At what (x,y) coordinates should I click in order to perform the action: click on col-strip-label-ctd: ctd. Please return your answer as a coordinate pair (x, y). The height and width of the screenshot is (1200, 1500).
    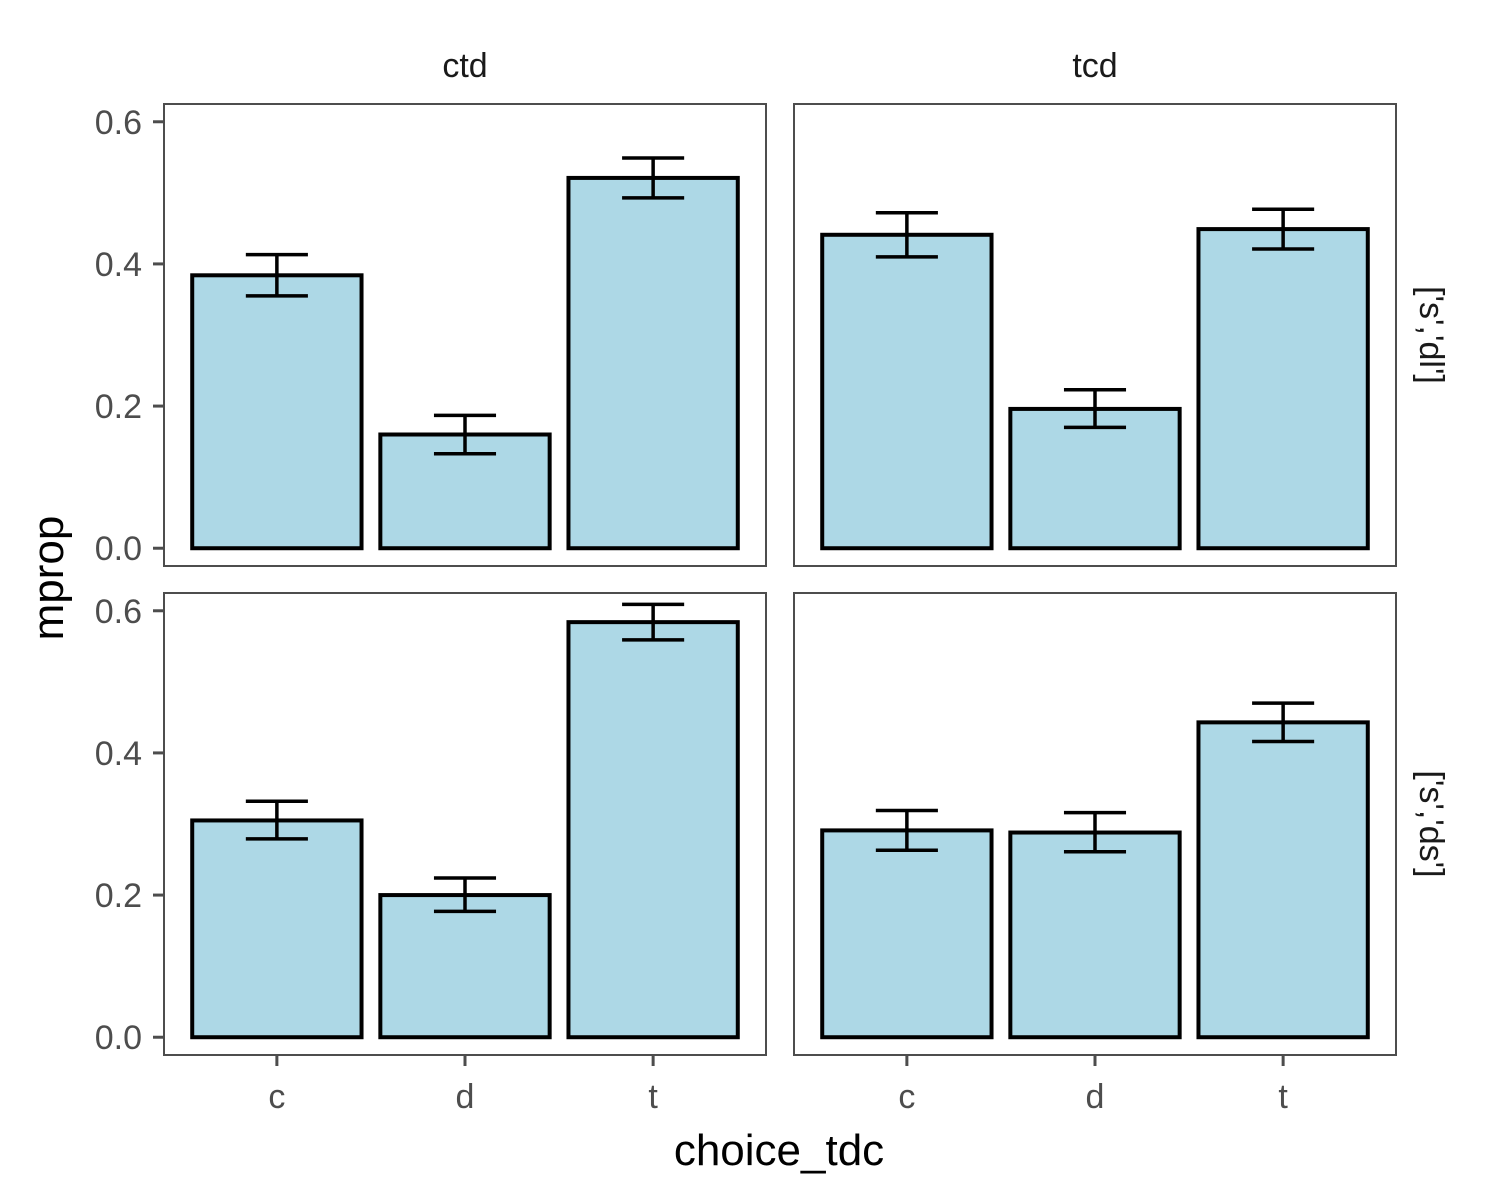
    Looking at the image, I should click on (464, 66).